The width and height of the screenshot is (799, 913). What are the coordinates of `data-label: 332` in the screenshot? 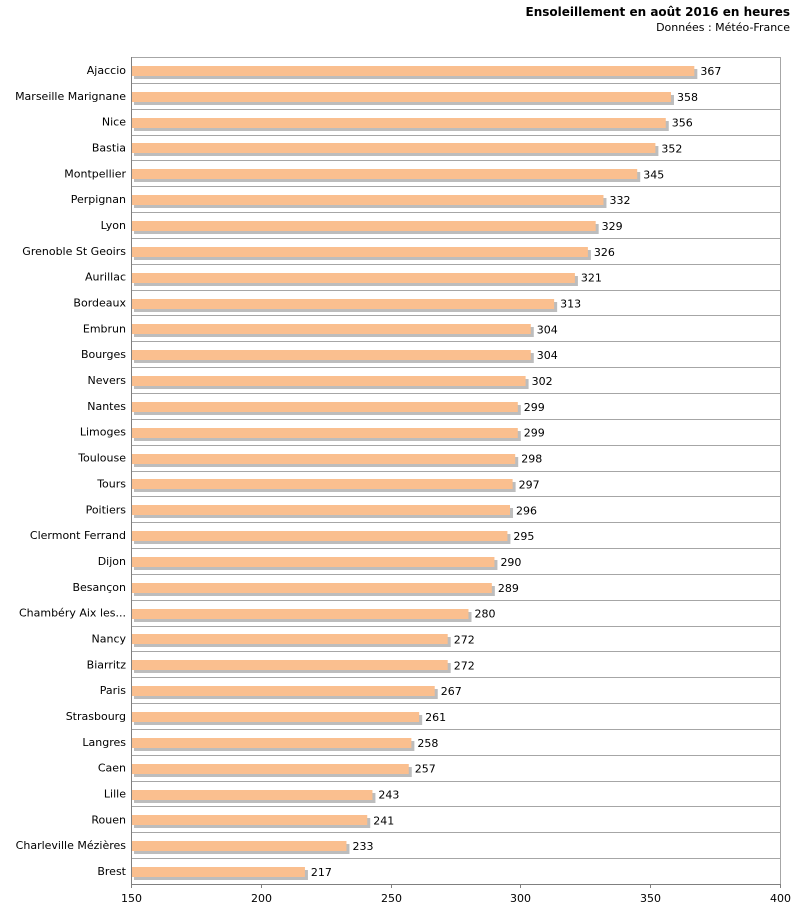 It's located at (619, 200).